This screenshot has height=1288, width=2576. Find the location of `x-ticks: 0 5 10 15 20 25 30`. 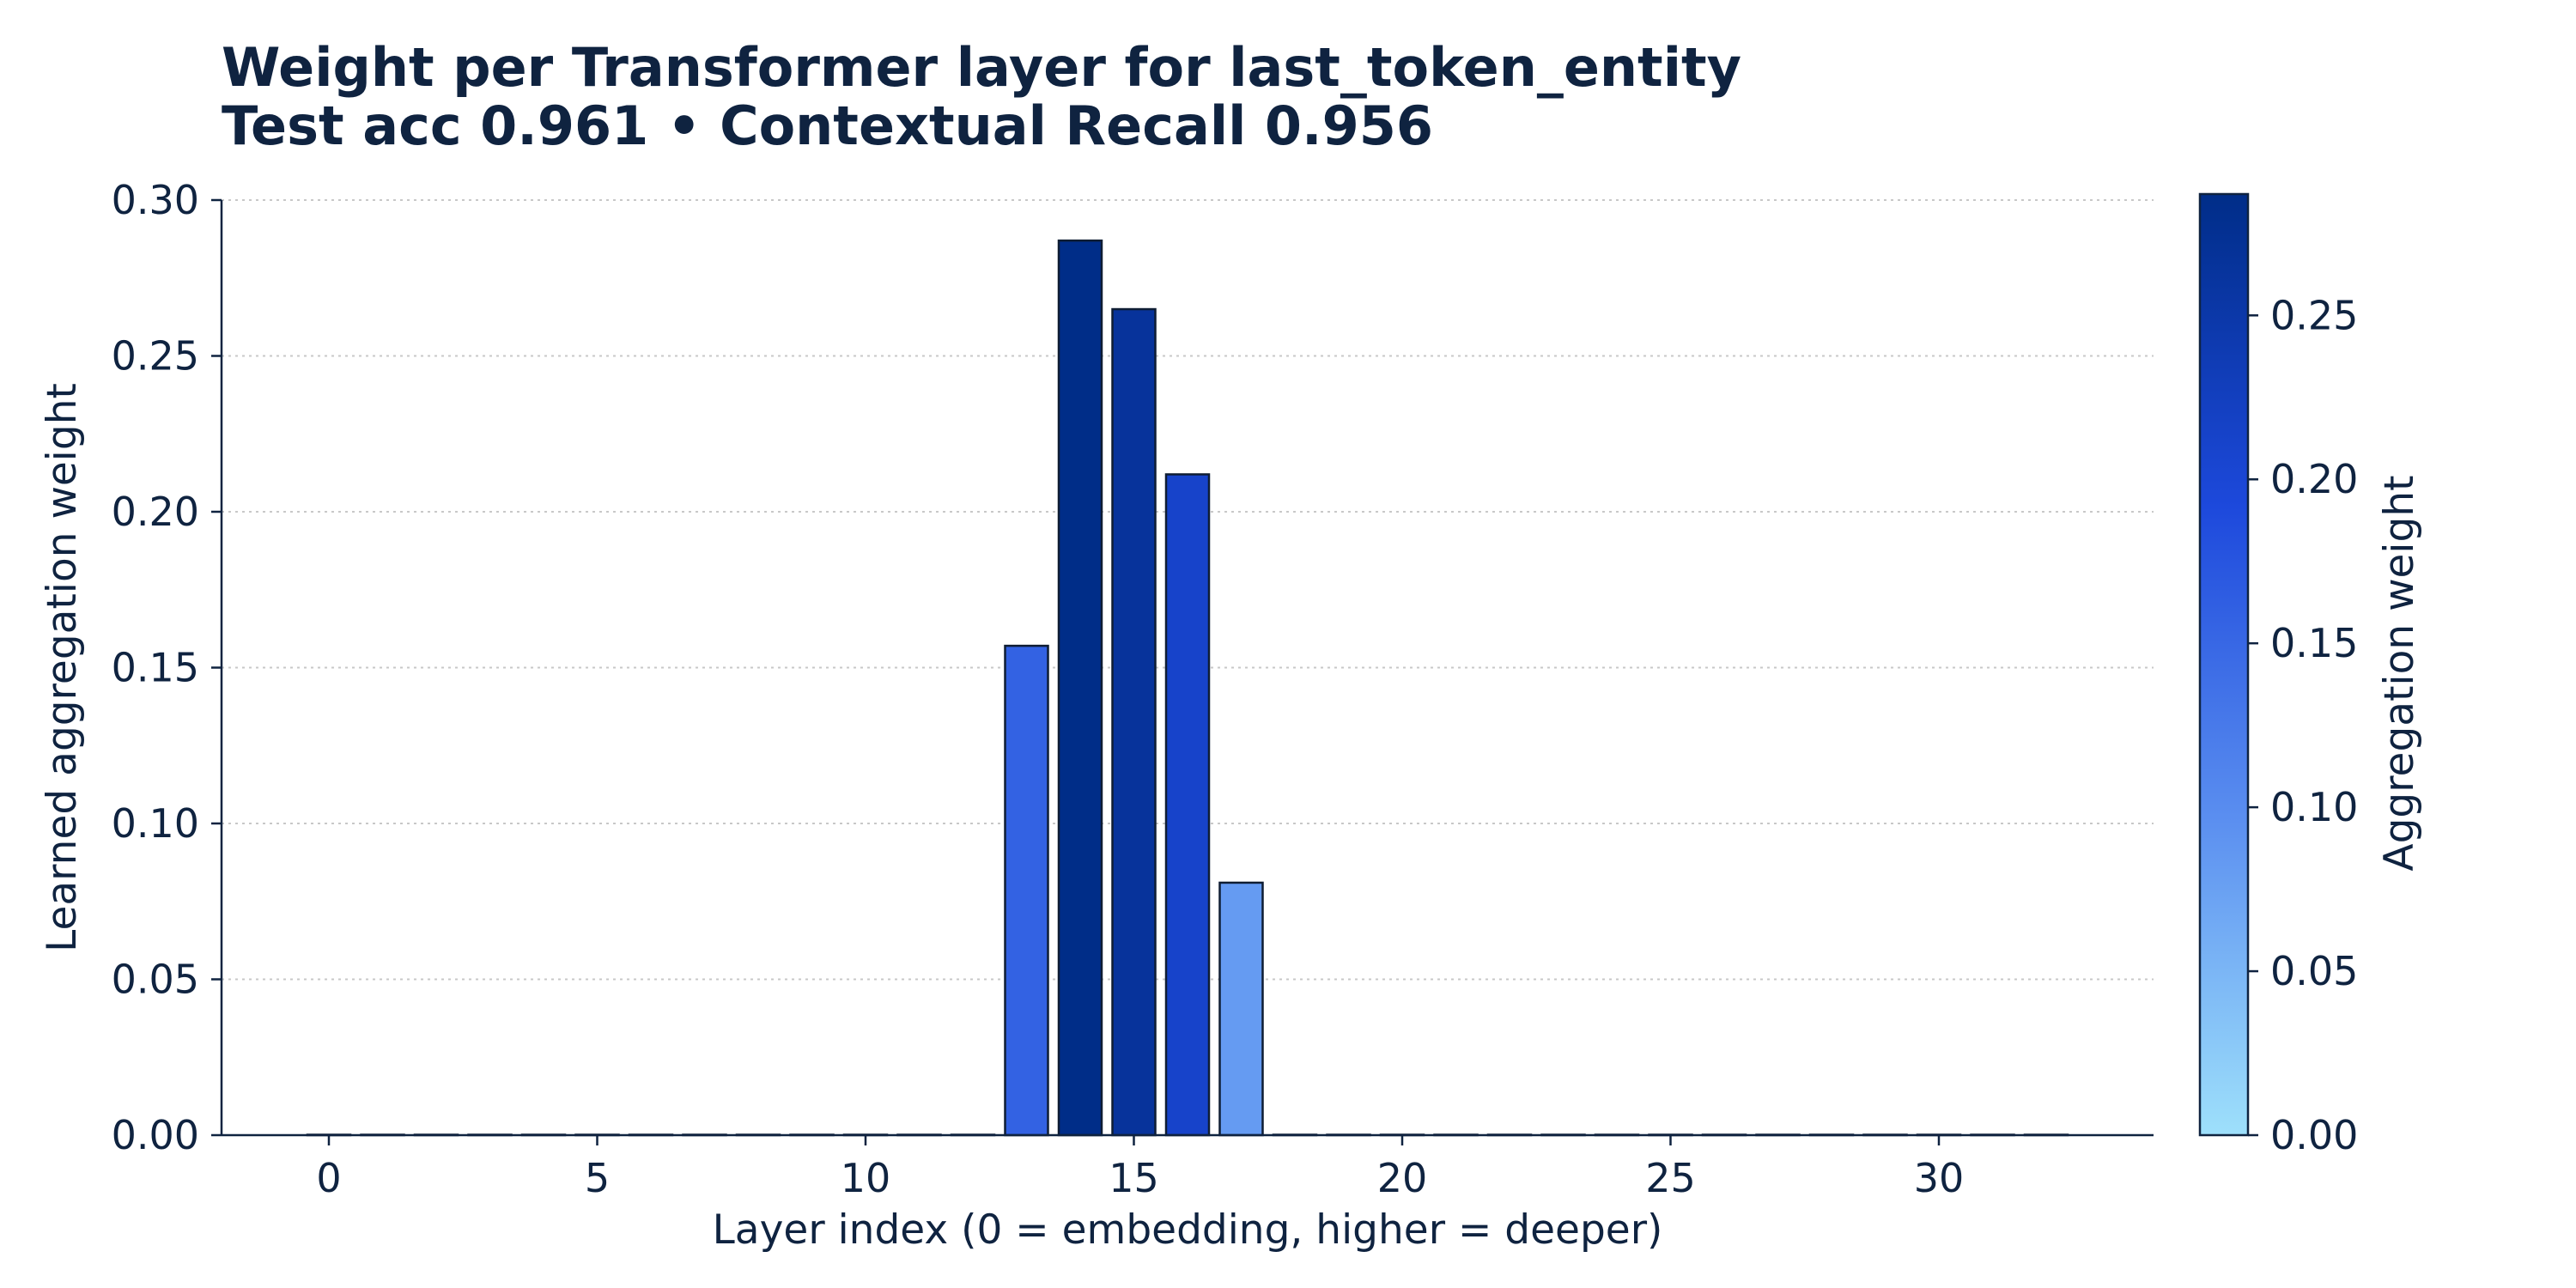

x-ticks: 0 5 10 15 20 25 30 is located at coordinates (1140, 1168).